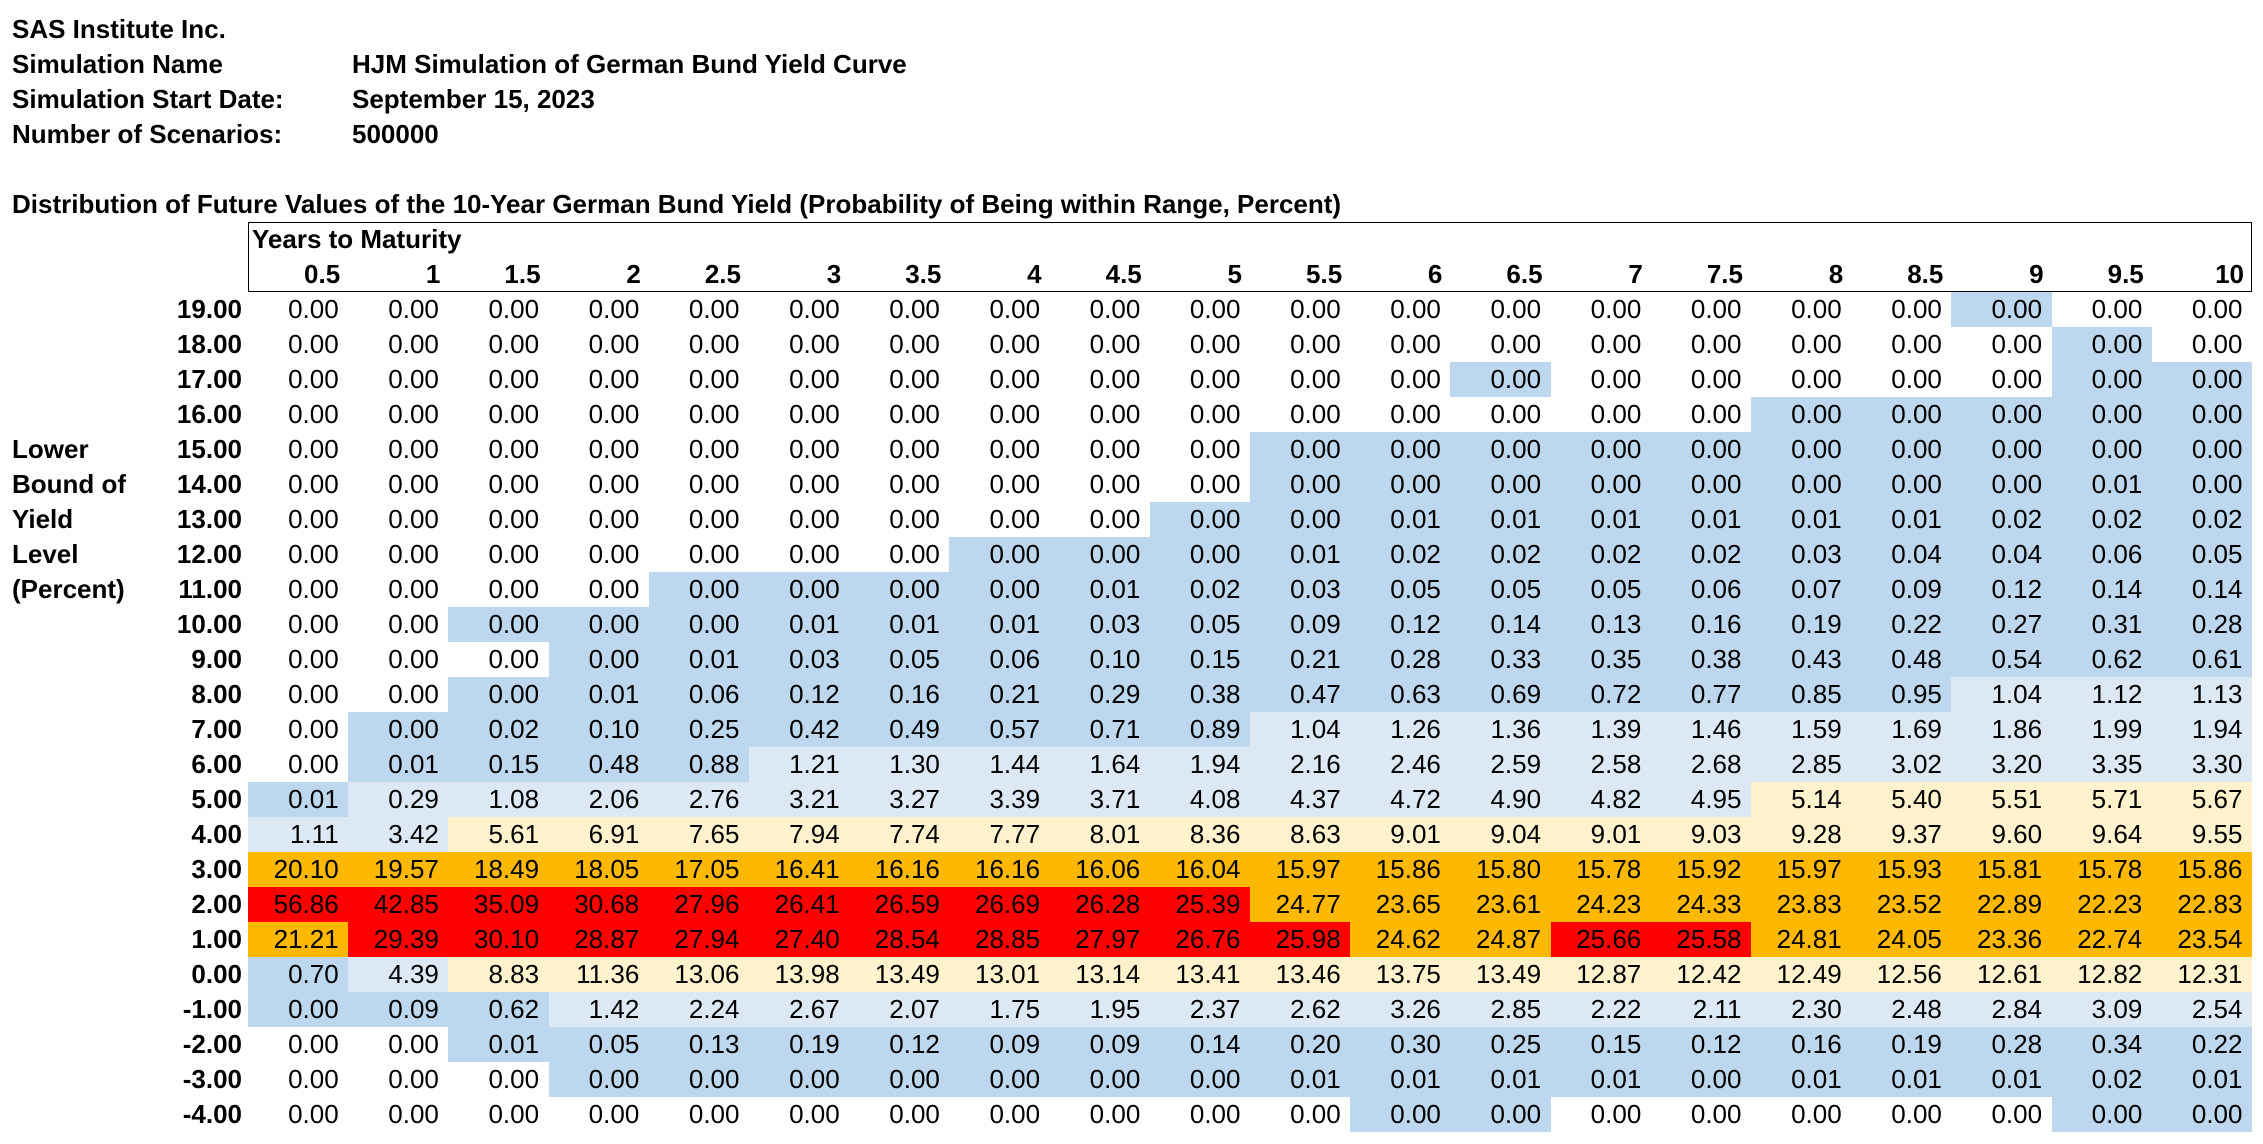 The image size is (2263, 1144). I want to click on table-cell: 27.40, so click(799, 939).